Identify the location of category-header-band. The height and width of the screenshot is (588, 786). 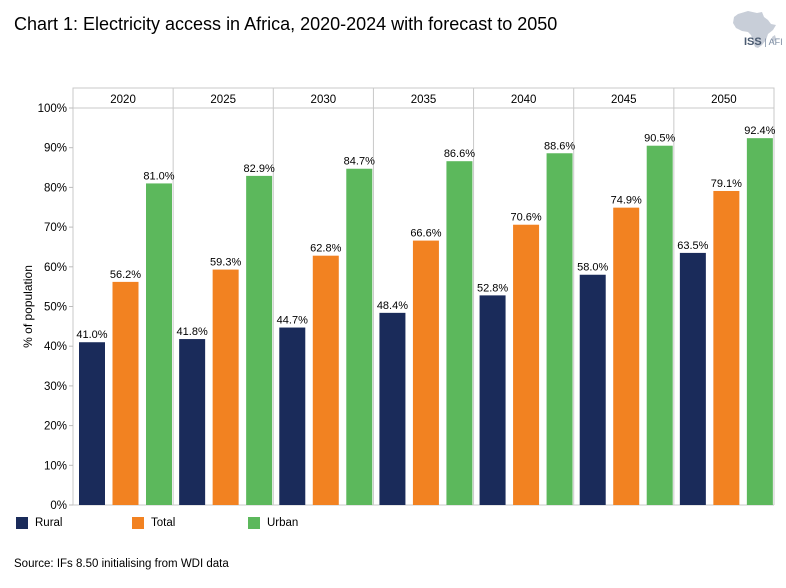
(423, 98).